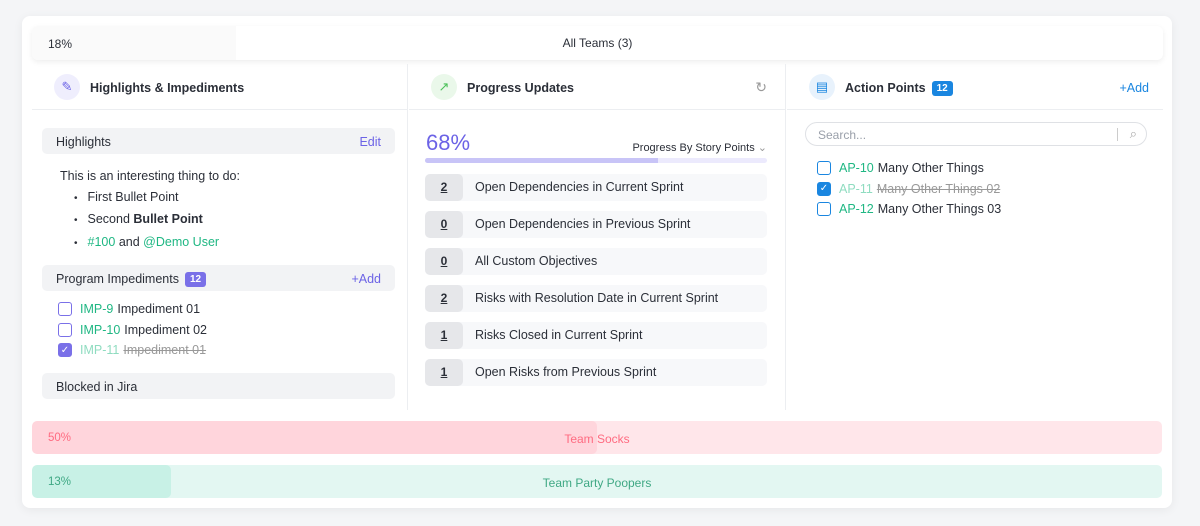 The width and height of the screenshot is (1200, 526). Describe the element at coordinates (232, 330) in the screenshot. I see `impediment-item: IMP-10 Impediment 02` at that location.